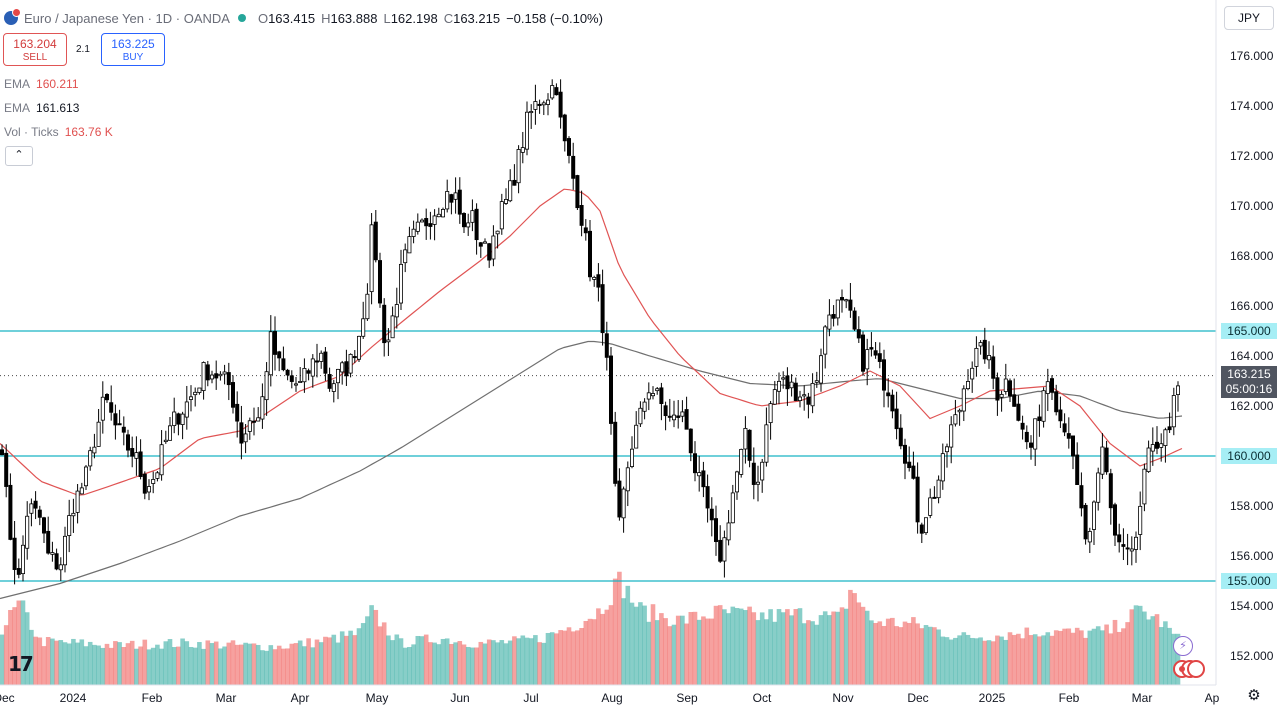  I want to click on sell-button: 163.204 SELL, so click(35, 49).